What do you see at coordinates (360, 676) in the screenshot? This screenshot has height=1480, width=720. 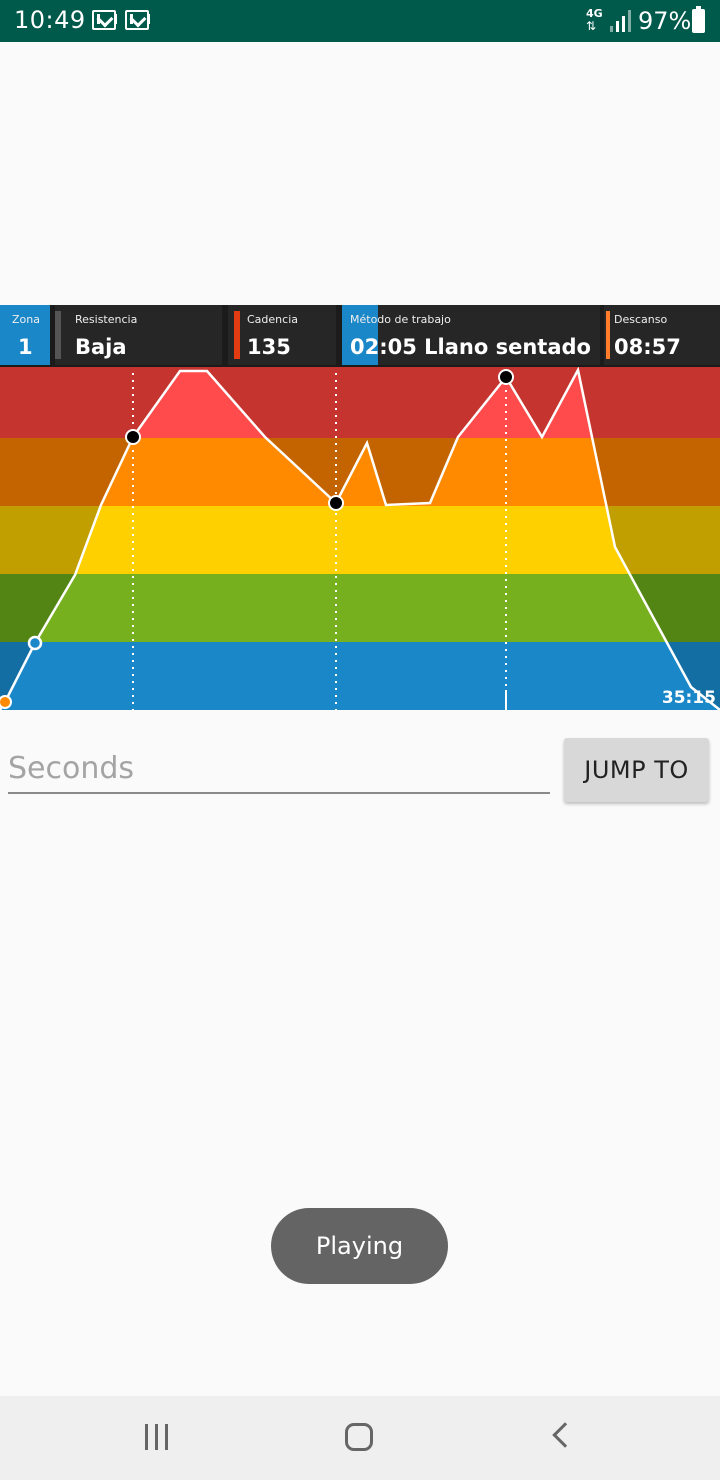 I see `zone1-band` at bounding box center [360, 676].